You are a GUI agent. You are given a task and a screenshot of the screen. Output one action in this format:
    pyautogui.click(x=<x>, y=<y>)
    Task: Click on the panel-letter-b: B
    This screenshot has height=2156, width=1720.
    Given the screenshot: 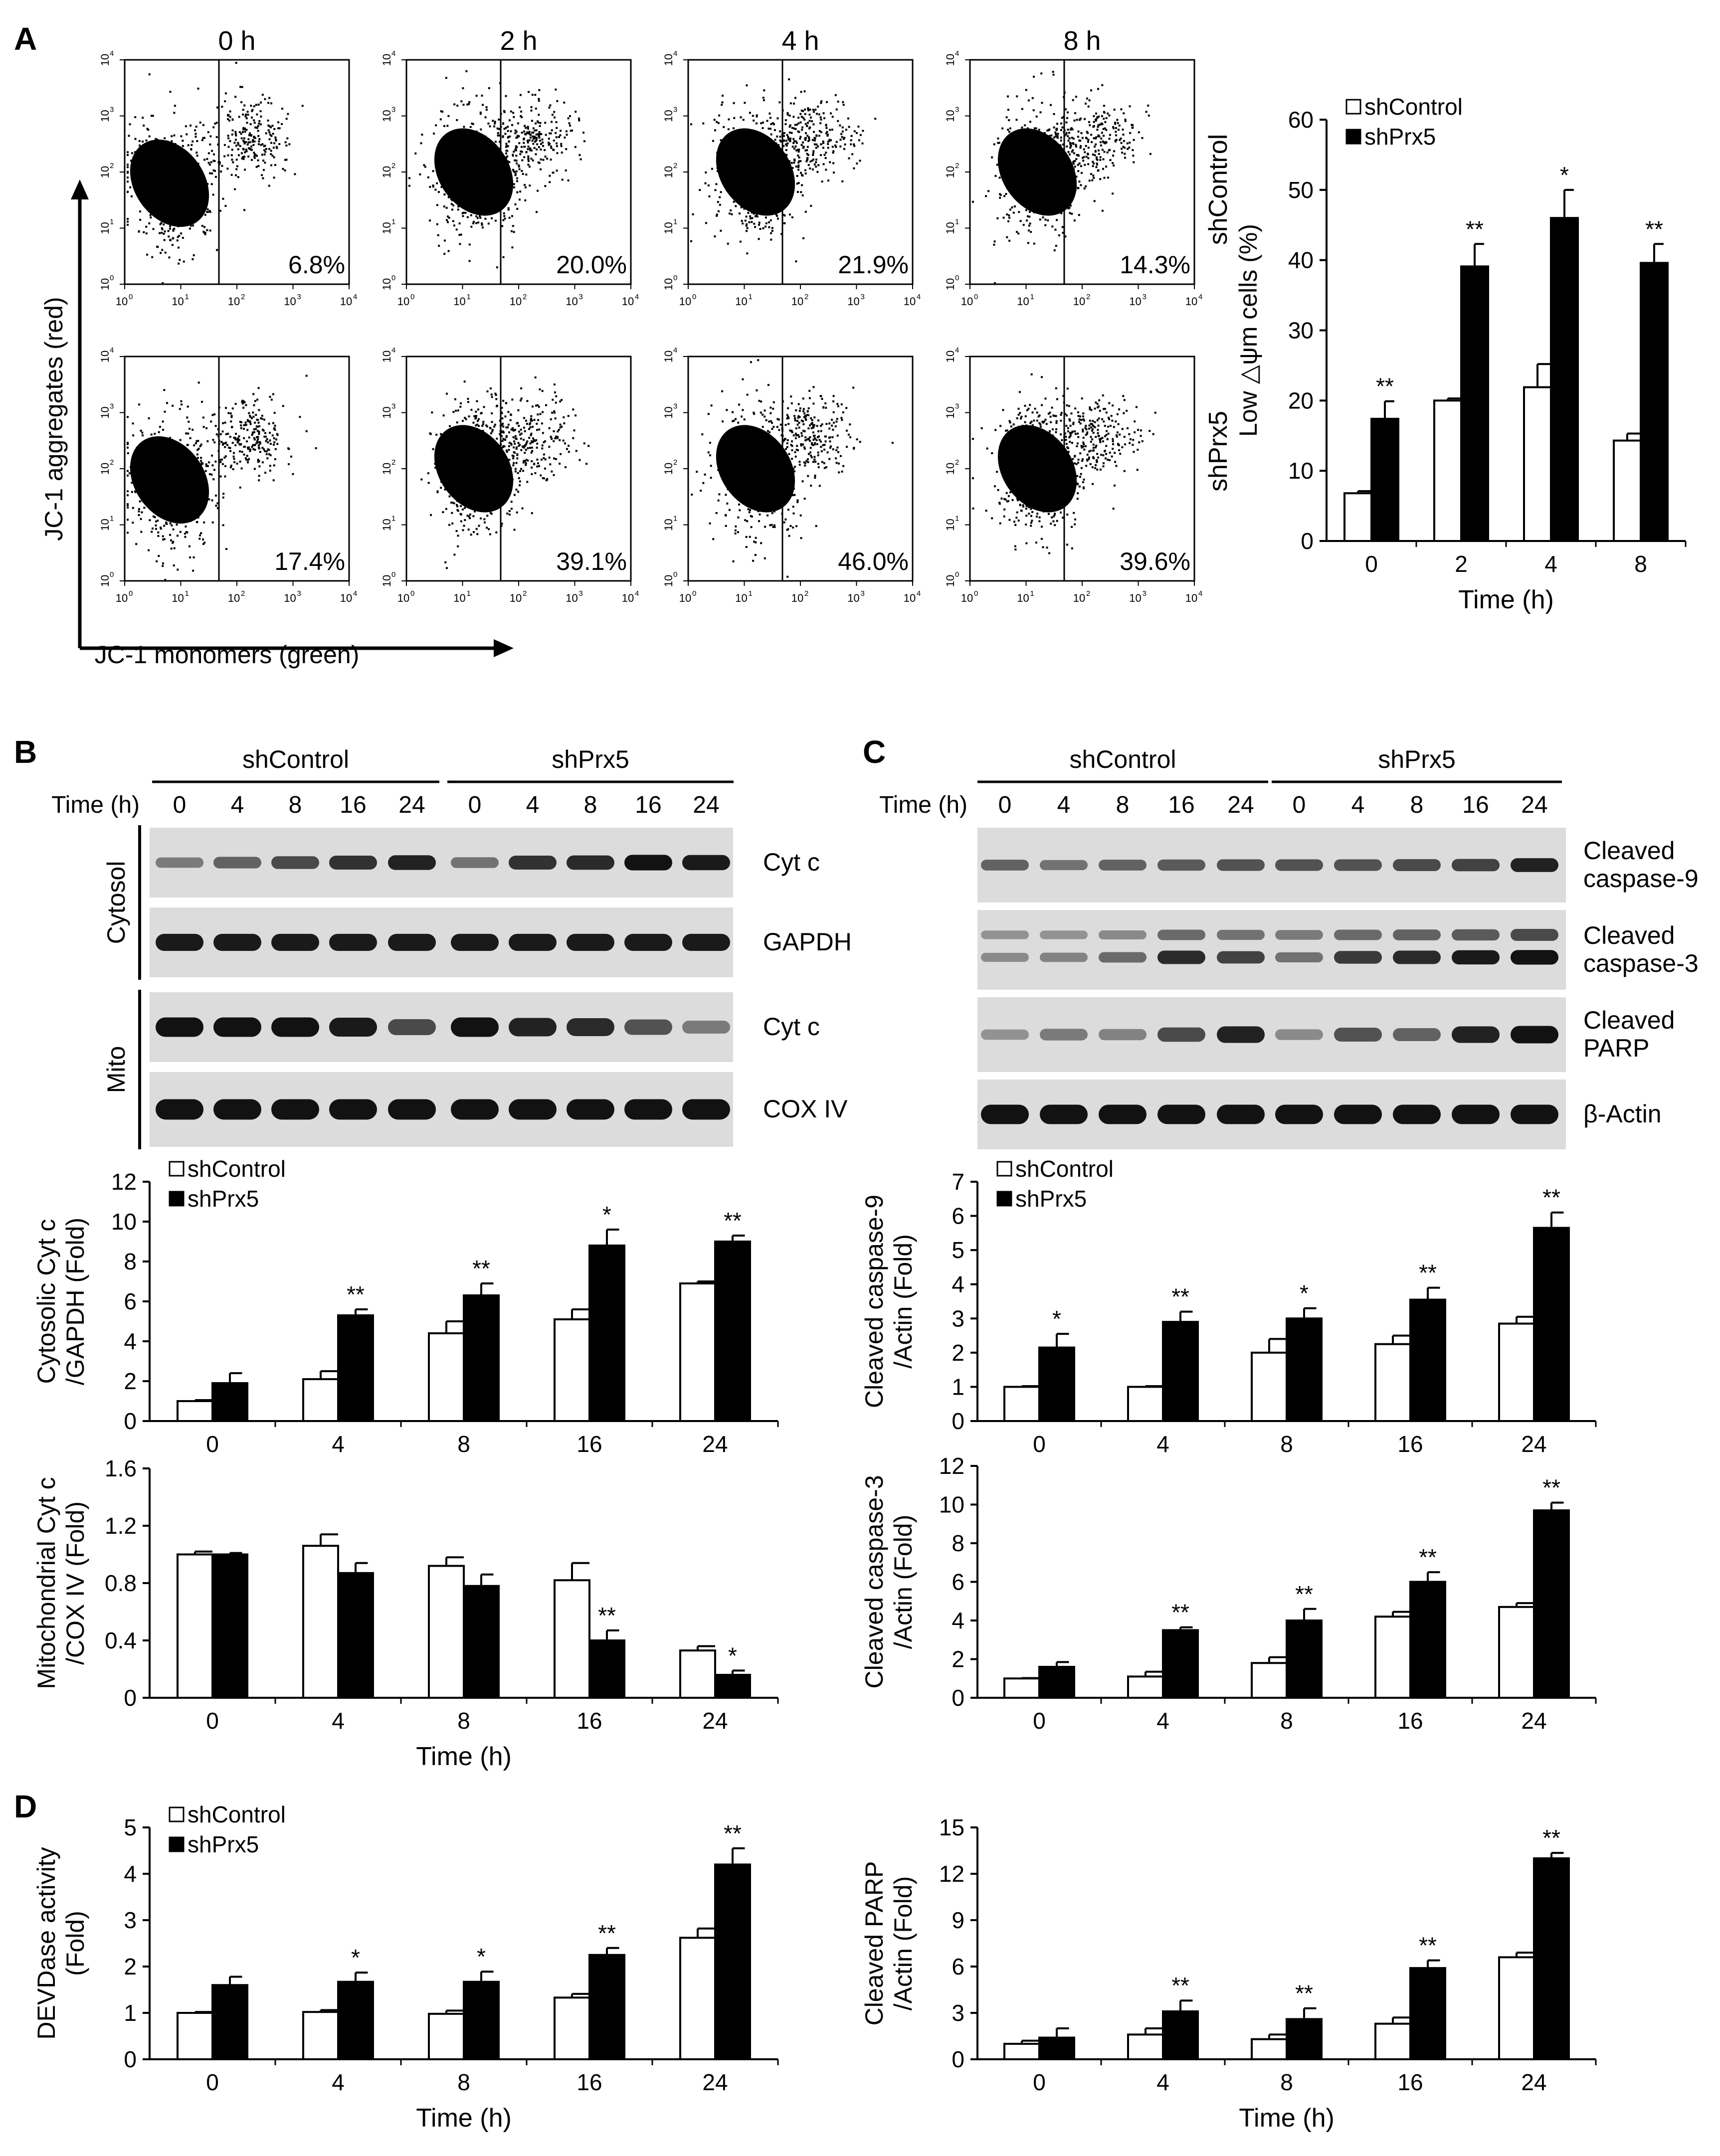 What is the action you would take?
    pyautogui.click(x=25, y=752)
    